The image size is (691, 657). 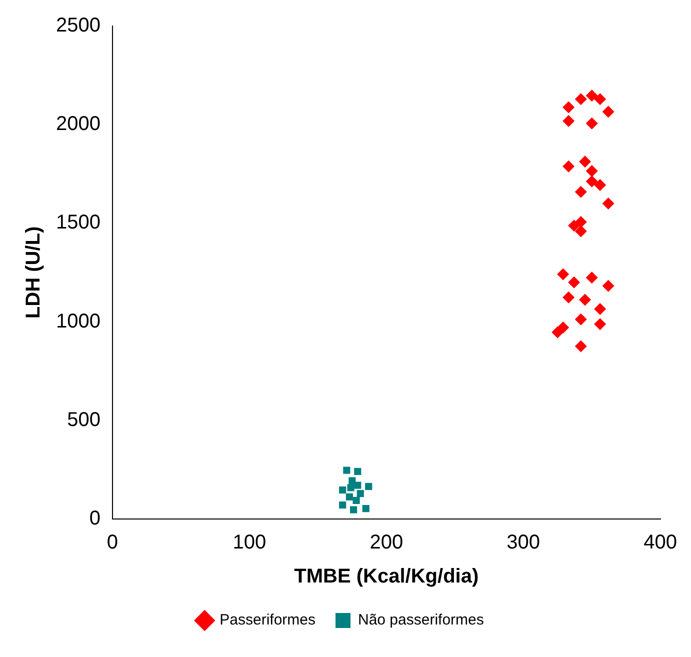 What do you see at coordinates (78, 124) in the screenshot?
I see `y-tick-label: 2000` at bounding box center [78, 124].